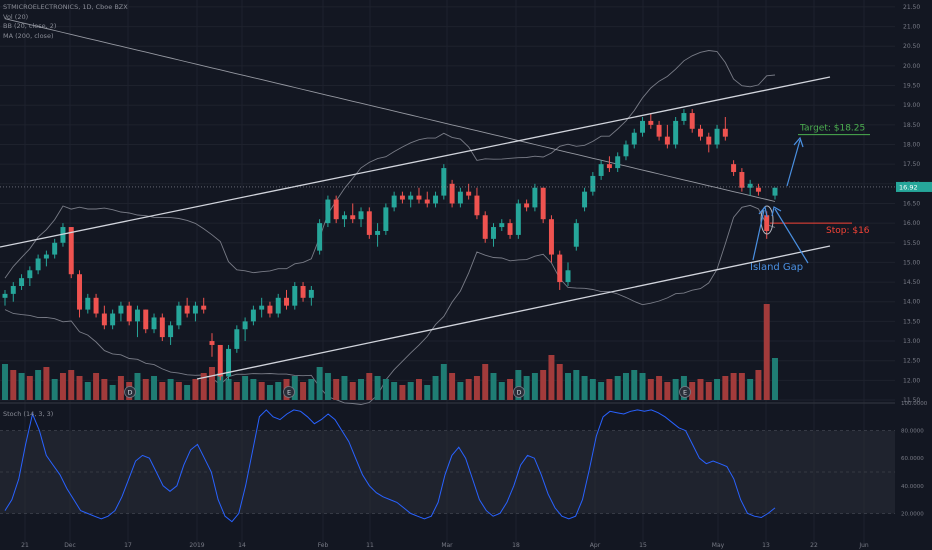 This screenshot has width=932, height=550. I want to click on price-tick: 17.50, so click(911, 164).